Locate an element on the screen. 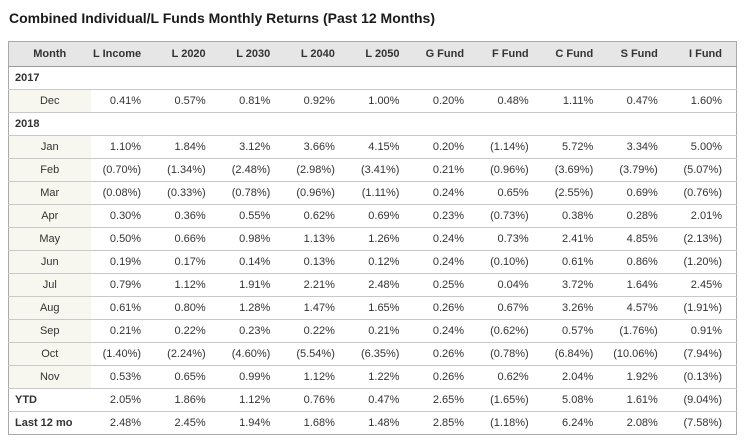  value-cell-l-2050: 4.15% is located at coordinates (381, 147).